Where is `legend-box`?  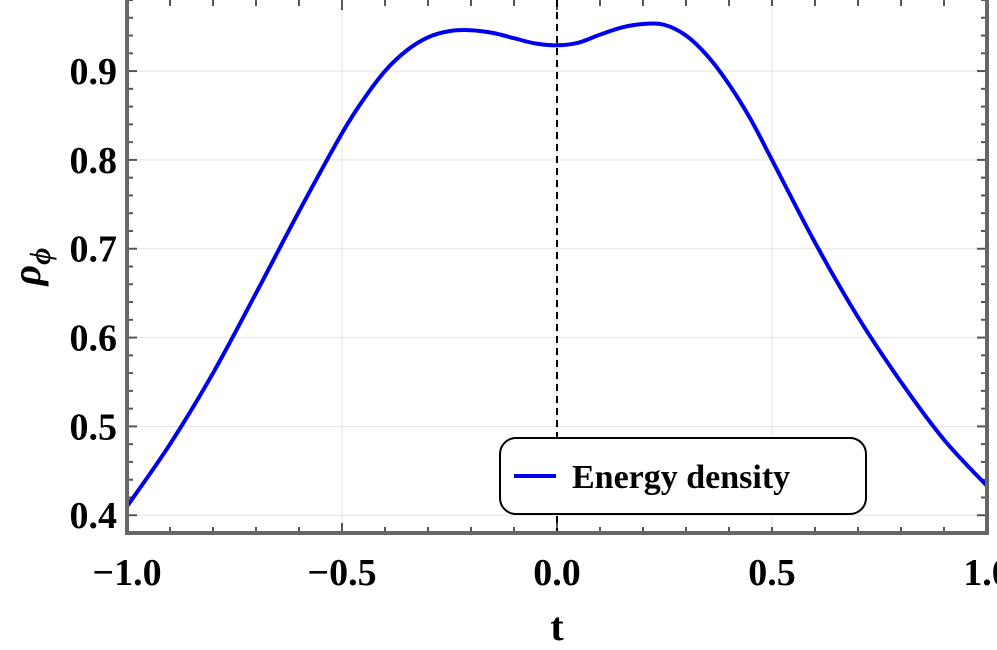 legend-box is located at coordinates (683, 476).